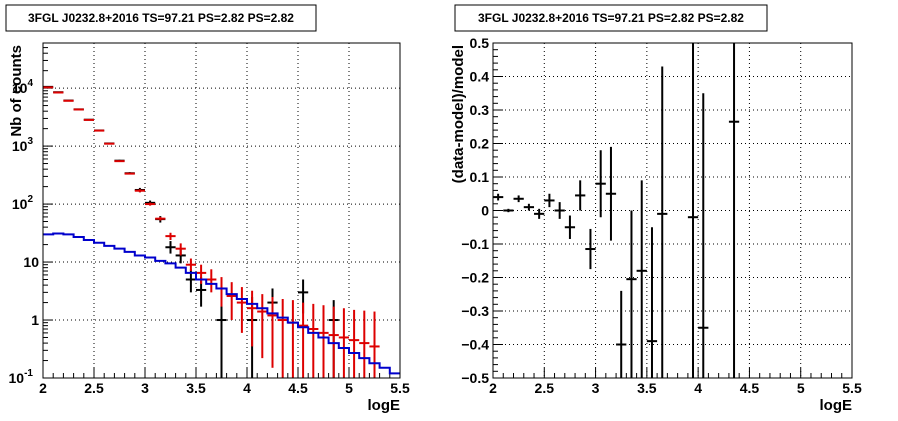  What do you see at coordinates (21, 377) in the screenshot?
I see `y-tick-label: 10⁻¹` at bounding box center [21, 377].